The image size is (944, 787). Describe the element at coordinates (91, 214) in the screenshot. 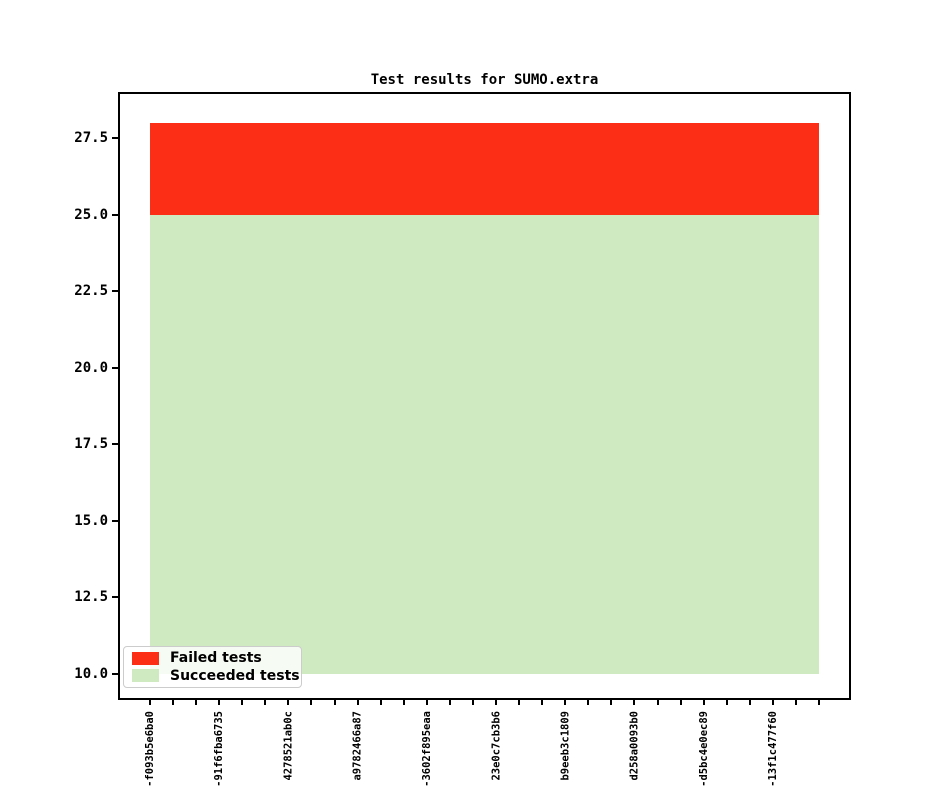

I see `y-tick-label: 25.0` at that location.